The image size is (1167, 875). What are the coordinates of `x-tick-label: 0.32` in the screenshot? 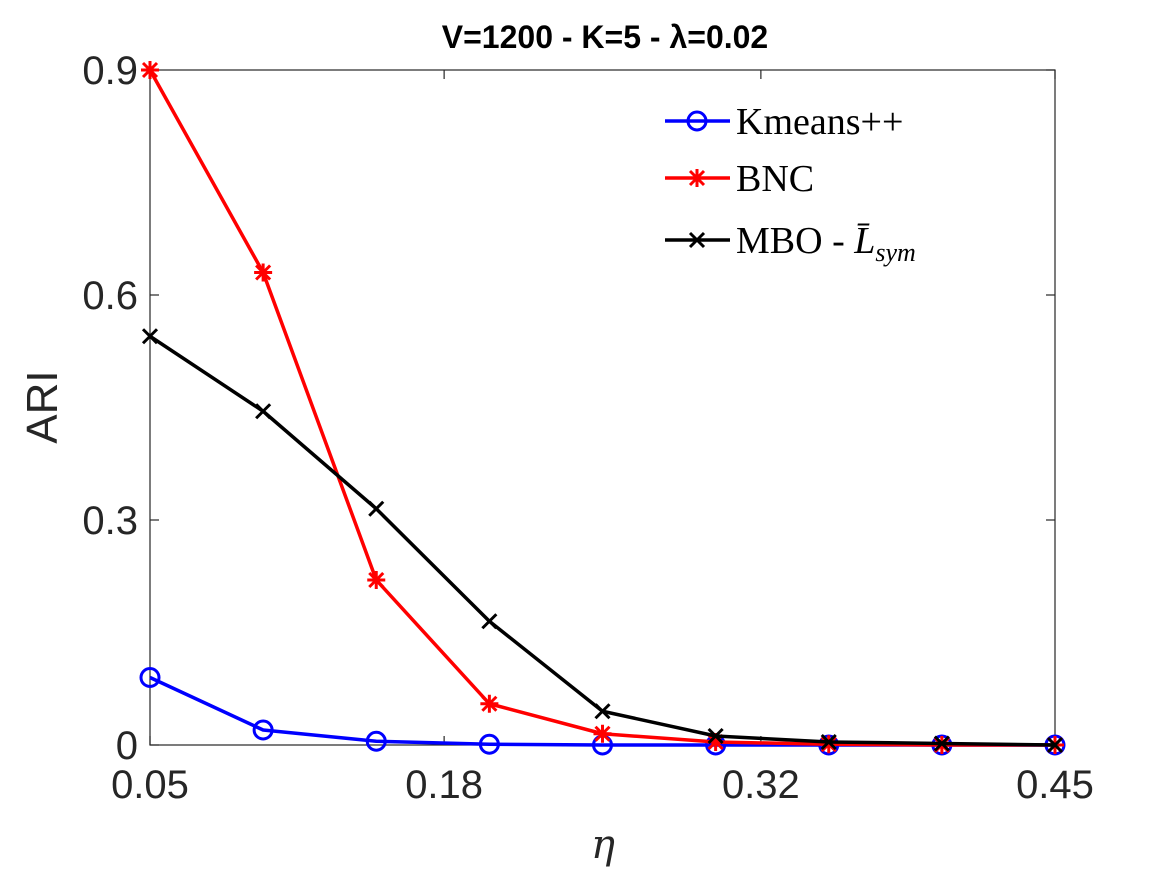 It's located at (761, 785).